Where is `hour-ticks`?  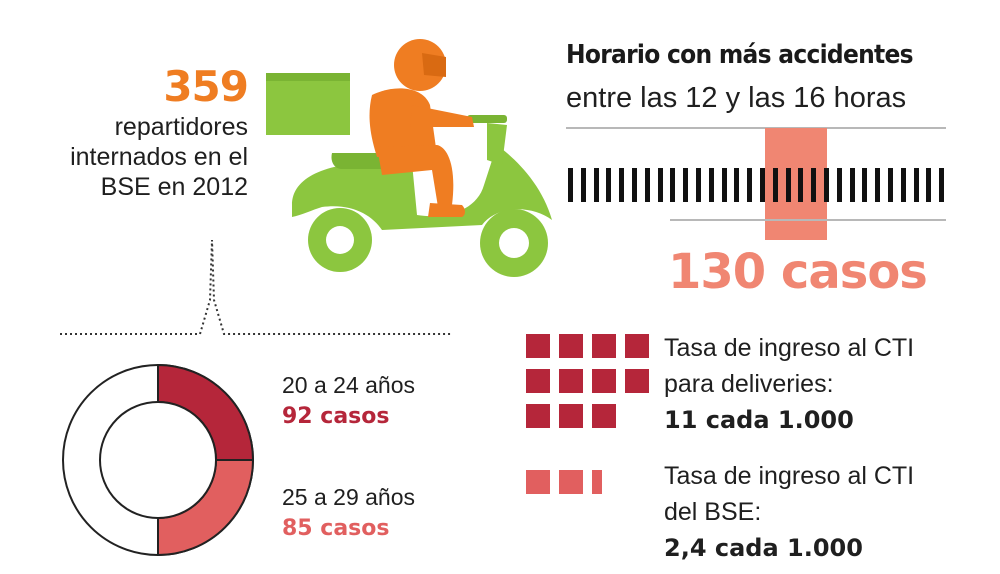
hour-ticks is located at coordinates (758, 185).